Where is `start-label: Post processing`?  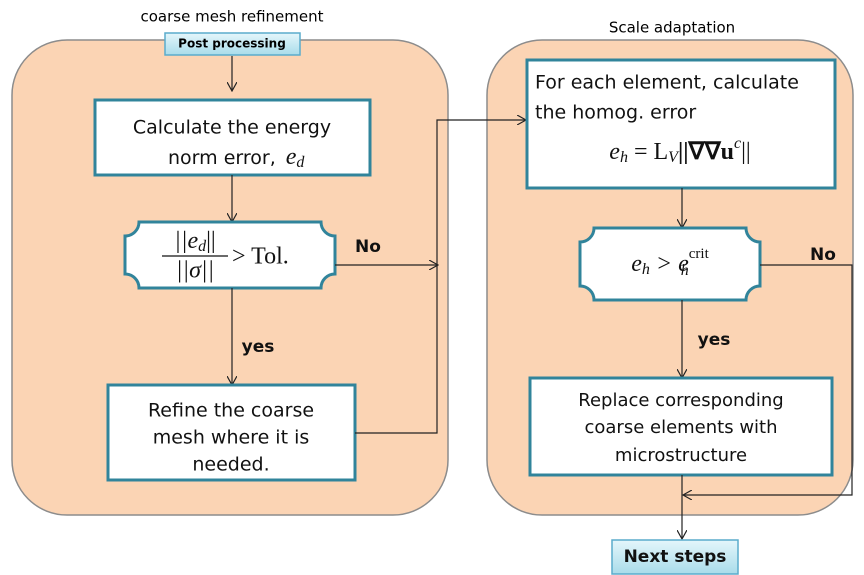
start-label: Post processing is located at coordinates (232, 44).